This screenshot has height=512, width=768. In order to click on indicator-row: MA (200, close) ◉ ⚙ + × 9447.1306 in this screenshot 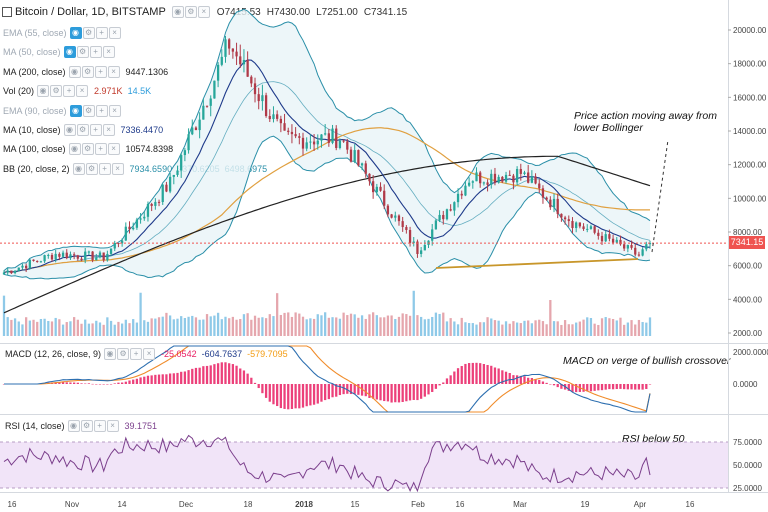, I will do `click(84, 72)`.